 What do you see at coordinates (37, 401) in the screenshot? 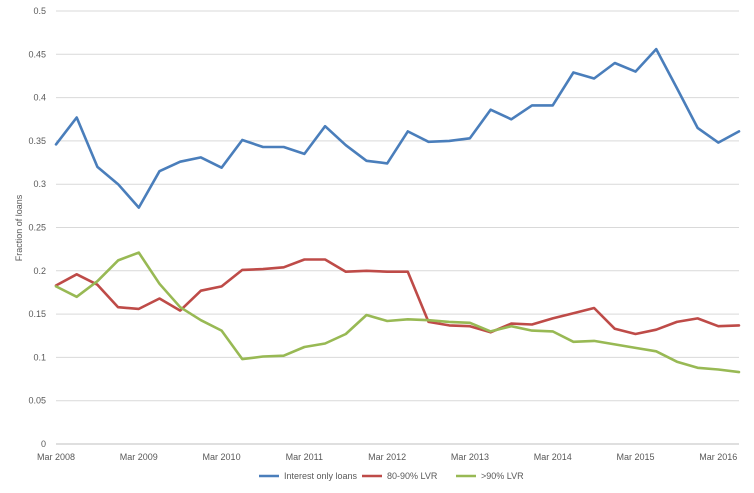
I see `y-tick-label: 0.05` at bounding box center [37, 401].